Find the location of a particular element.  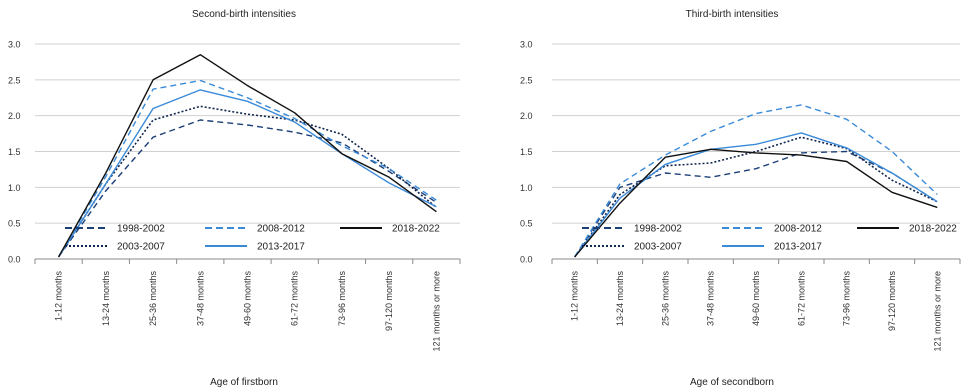

series-line-2018-2022 is located at coordinates (756, 203).